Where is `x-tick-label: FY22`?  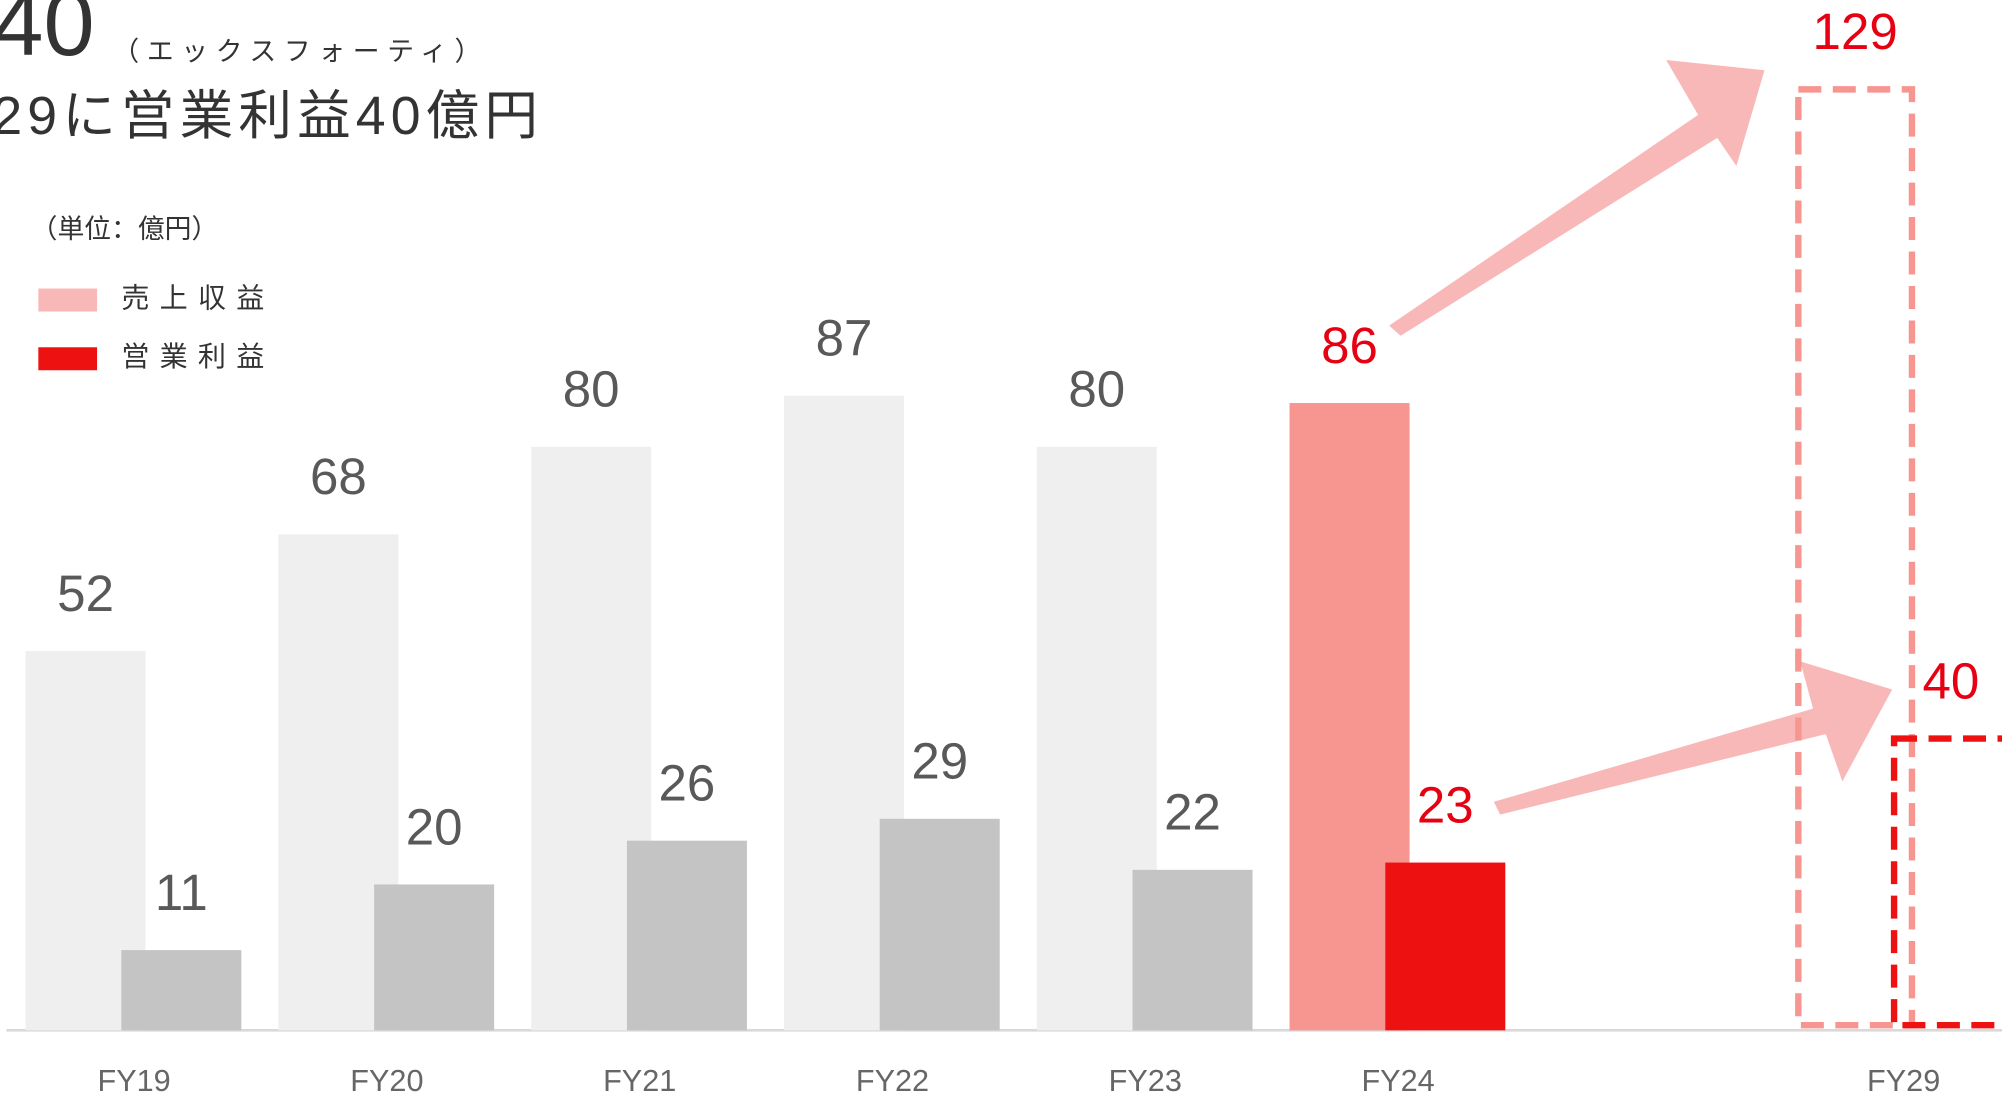
x-tick-label: FY22 is located at coordinates (892, 1081).